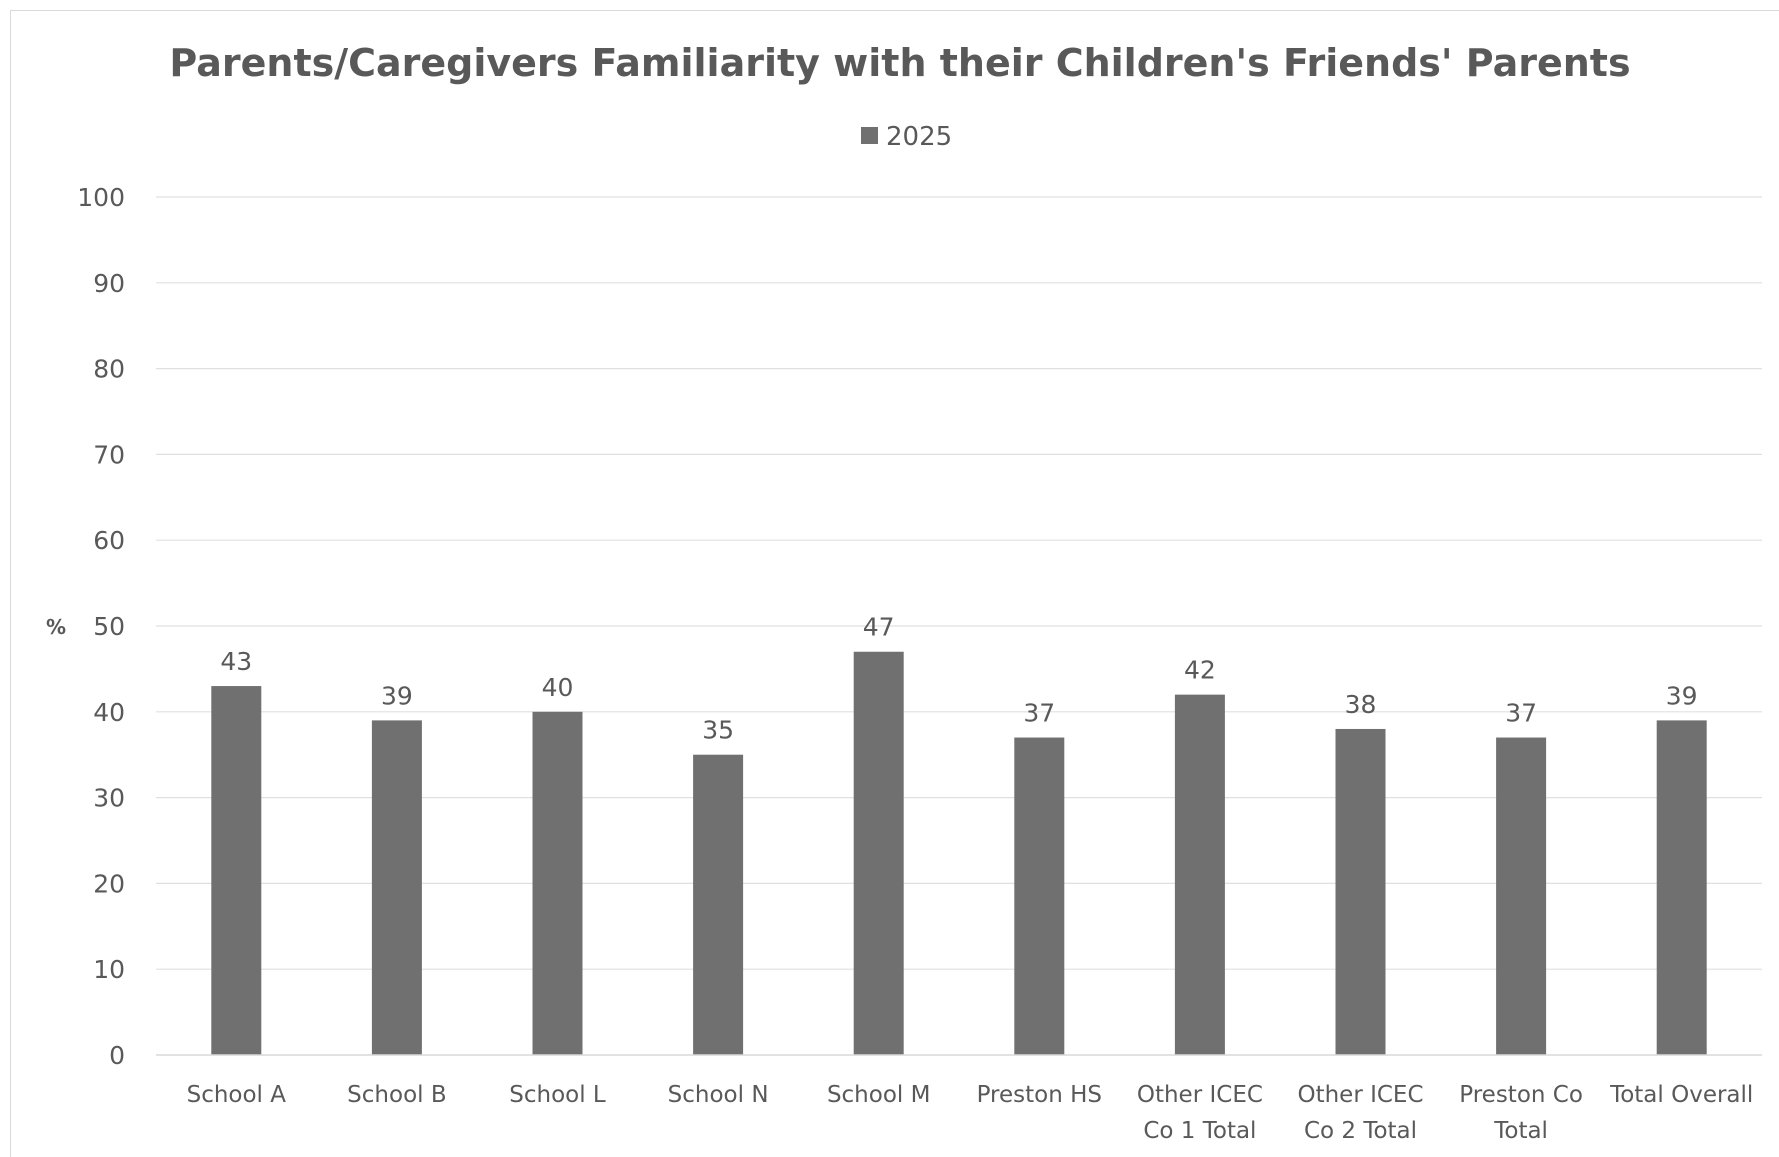 The height and width of the screenshot is (1157, 1779). What do you see at coordinates (109, 712) in the screenshot?
I see `y-tick-label: 40` at bounding box center [109, 712].